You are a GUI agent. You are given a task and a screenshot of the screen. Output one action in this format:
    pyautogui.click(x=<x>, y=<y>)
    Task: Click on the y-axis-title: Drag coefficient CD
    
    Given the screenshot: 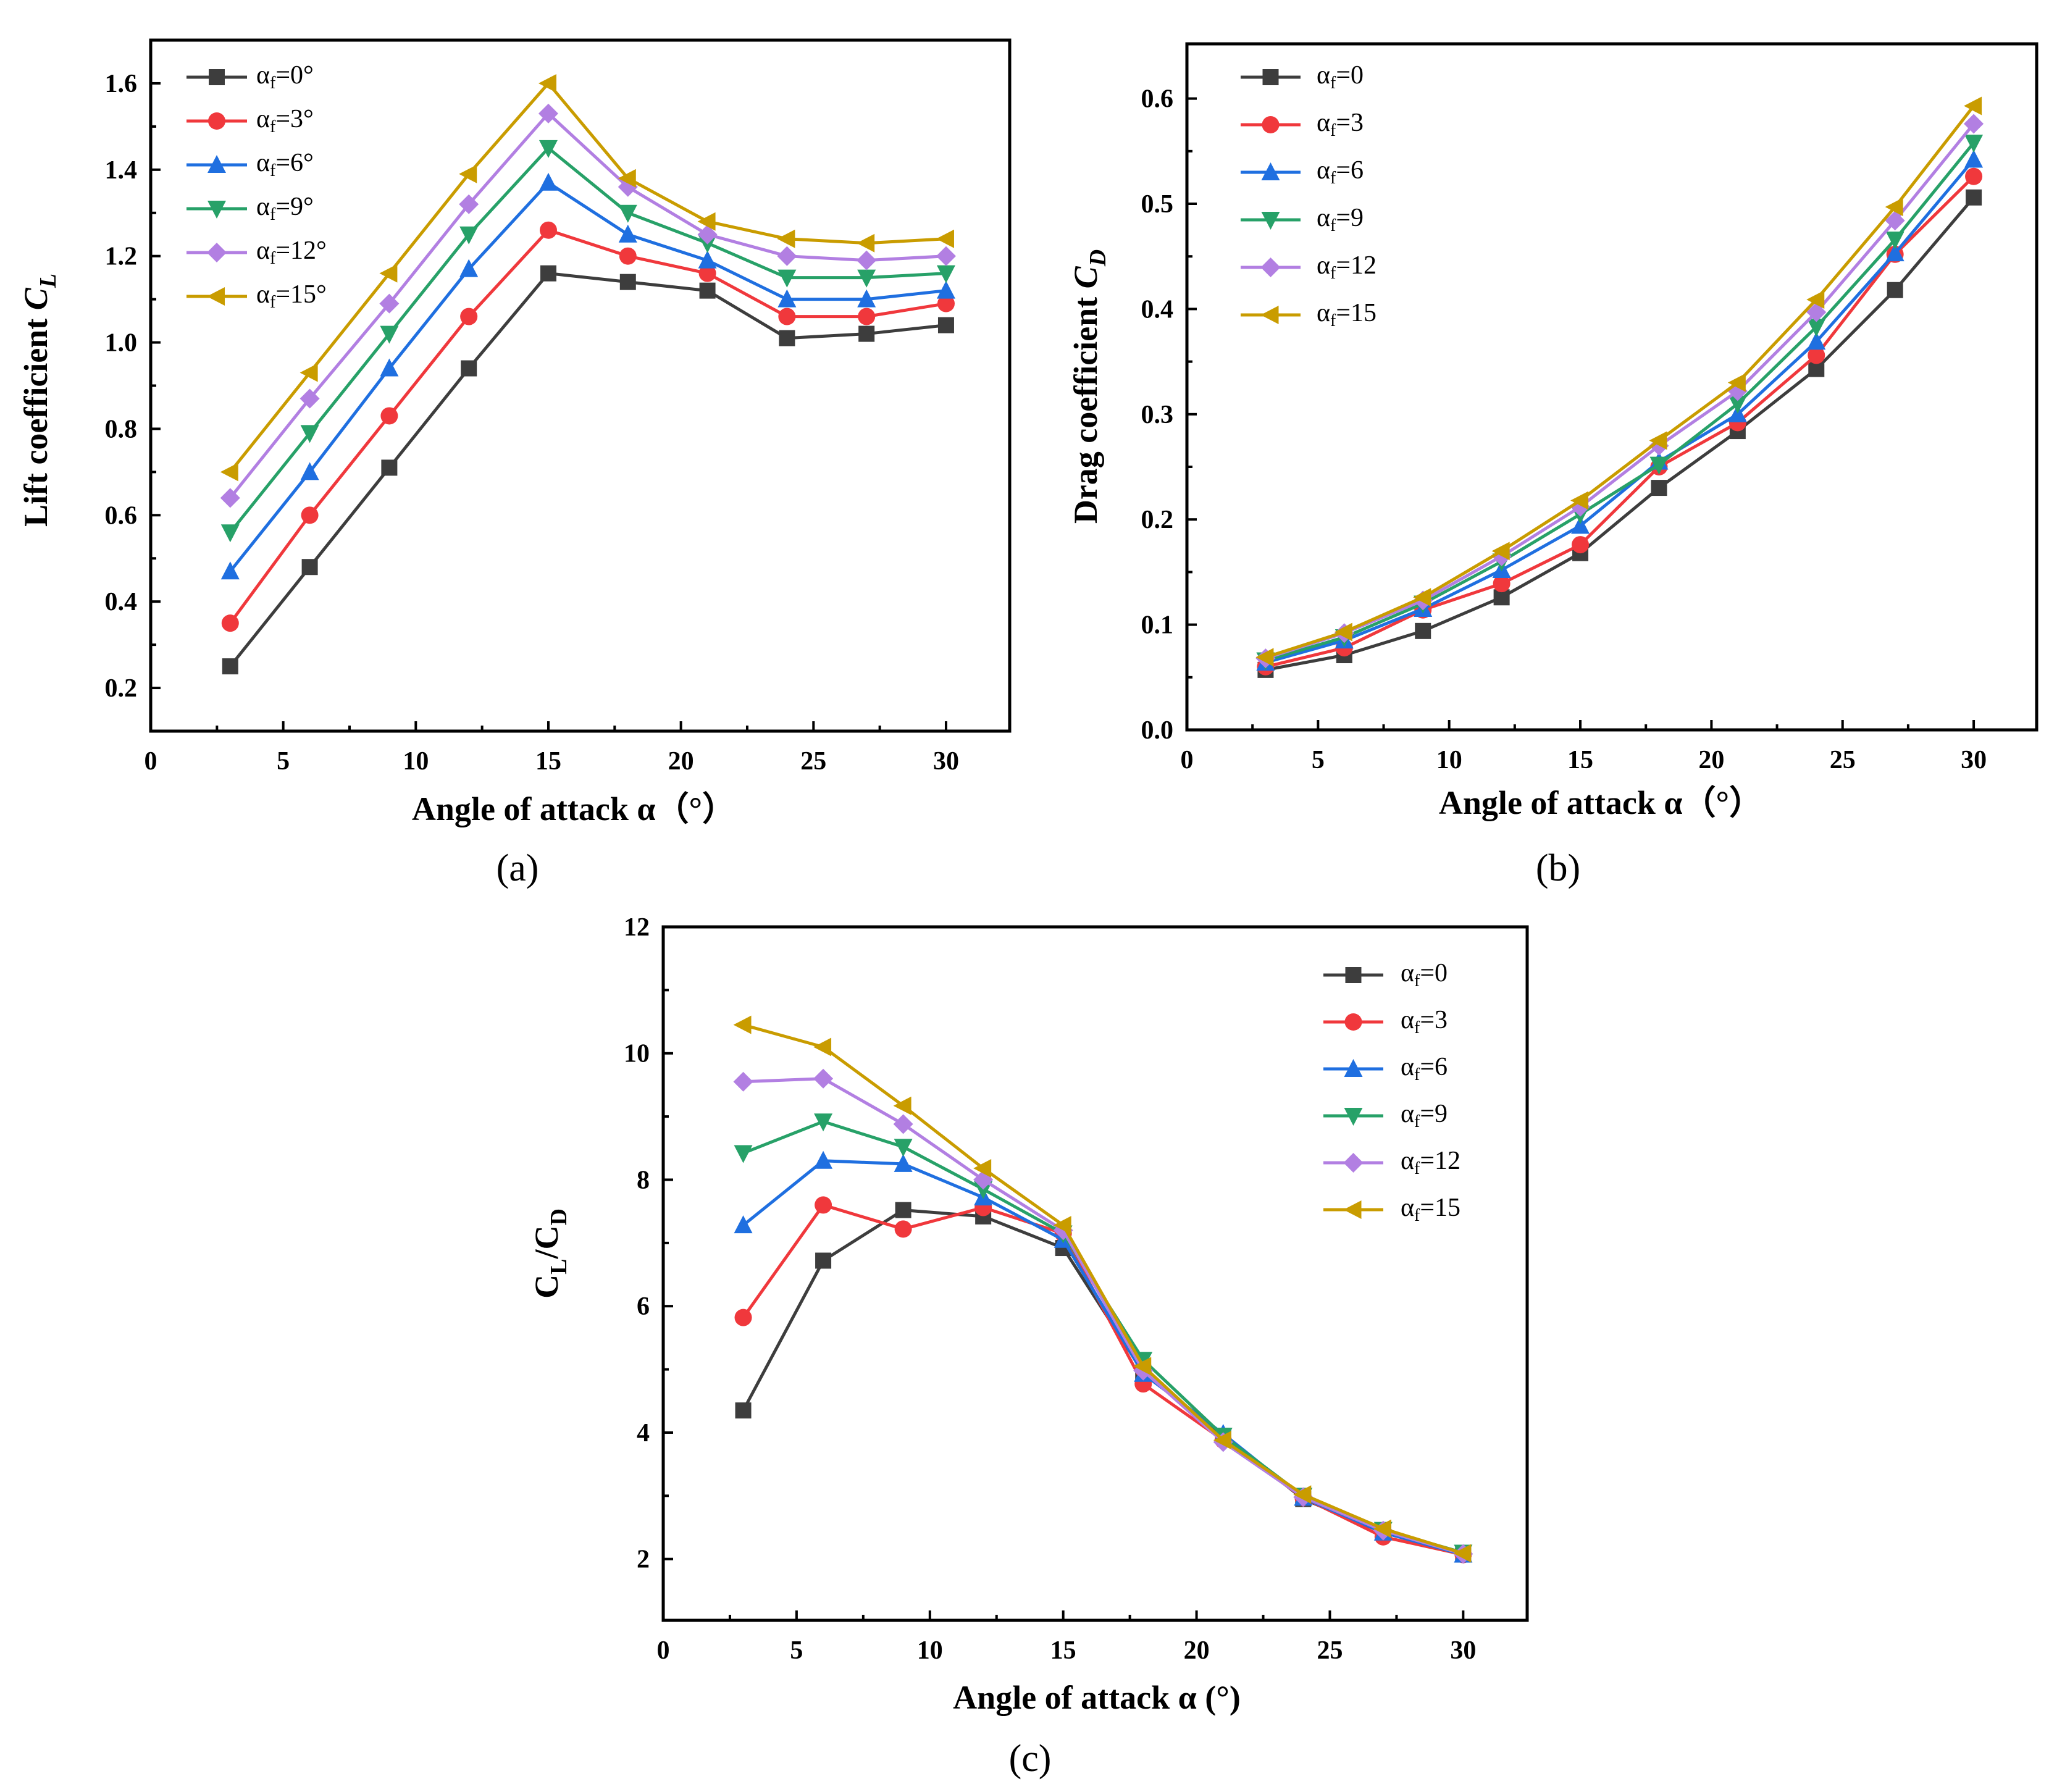 What is the action you would take?
    pyautogui.click(x=1089, y=386)
    